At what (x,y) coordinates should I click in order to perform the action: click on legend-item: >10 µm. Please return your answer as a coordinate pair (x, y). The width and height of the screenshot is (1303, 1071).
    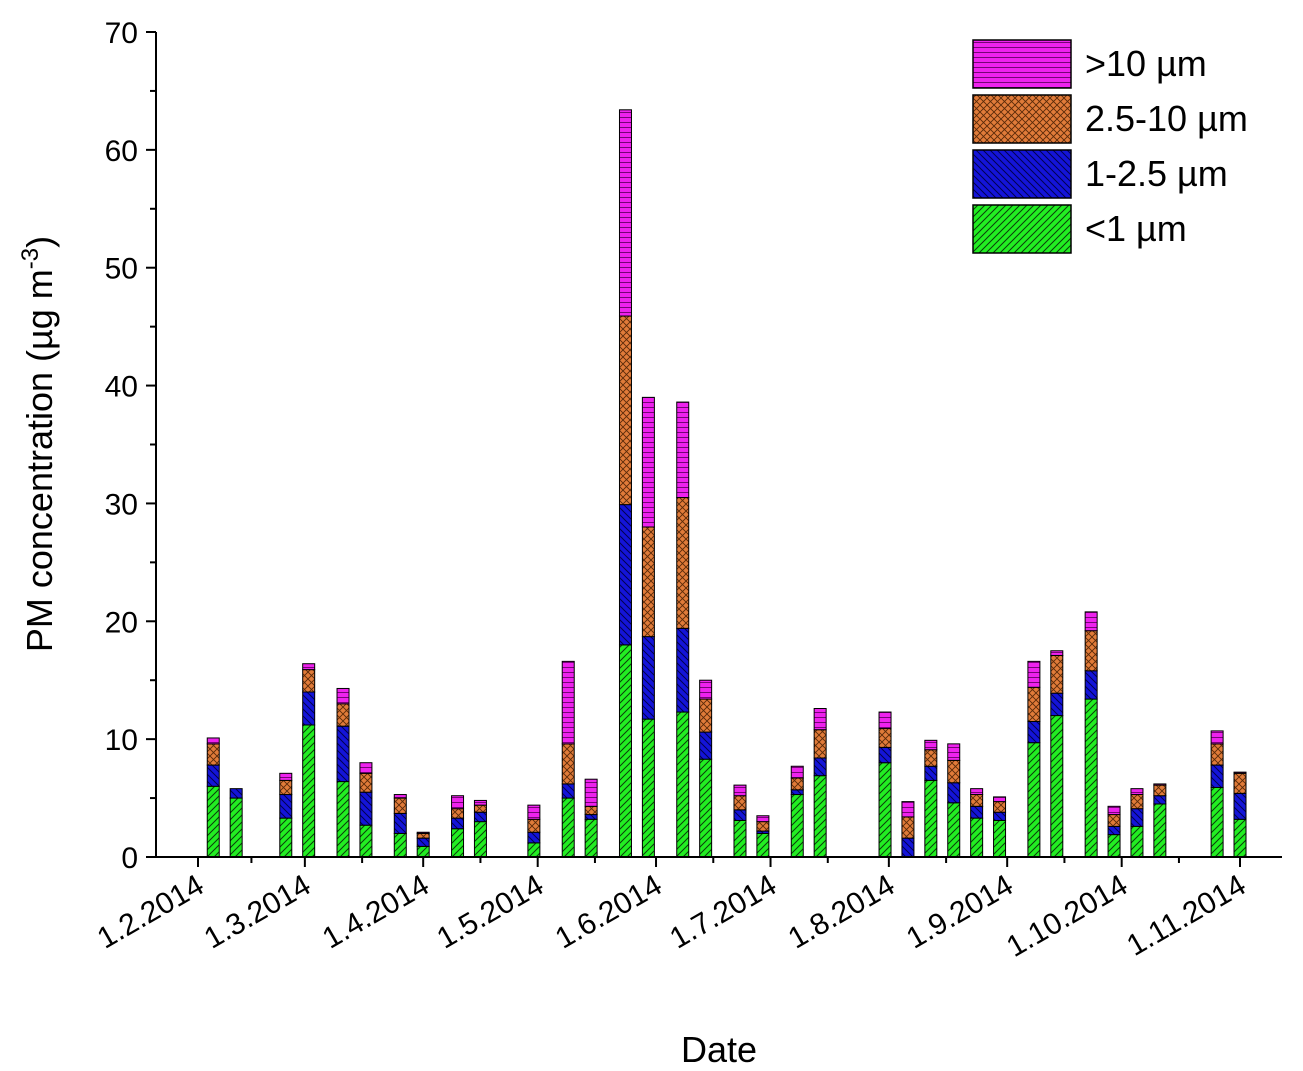
    Looking at the image, I should click on (1089, 64).